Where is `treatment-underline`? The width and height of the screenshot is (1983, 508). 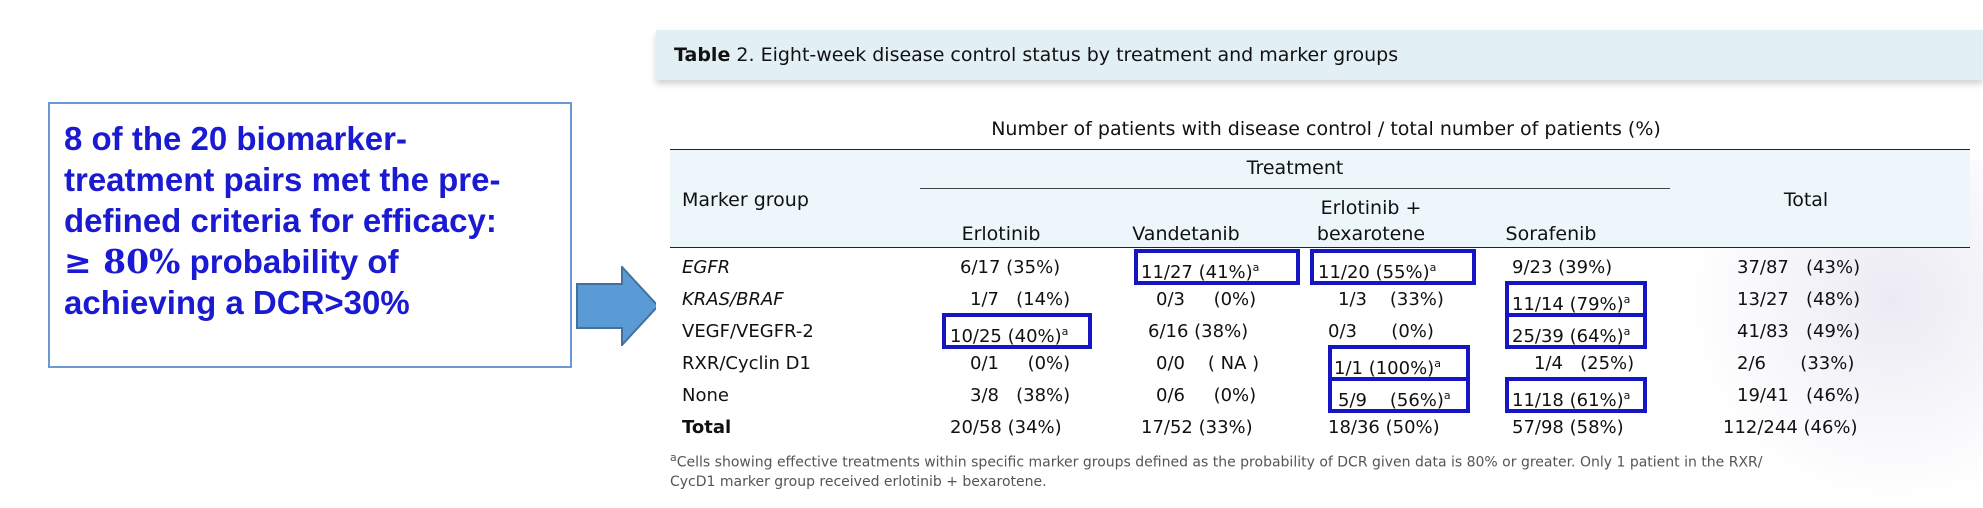 treatment-underline is located at coordinates (1295, 188).